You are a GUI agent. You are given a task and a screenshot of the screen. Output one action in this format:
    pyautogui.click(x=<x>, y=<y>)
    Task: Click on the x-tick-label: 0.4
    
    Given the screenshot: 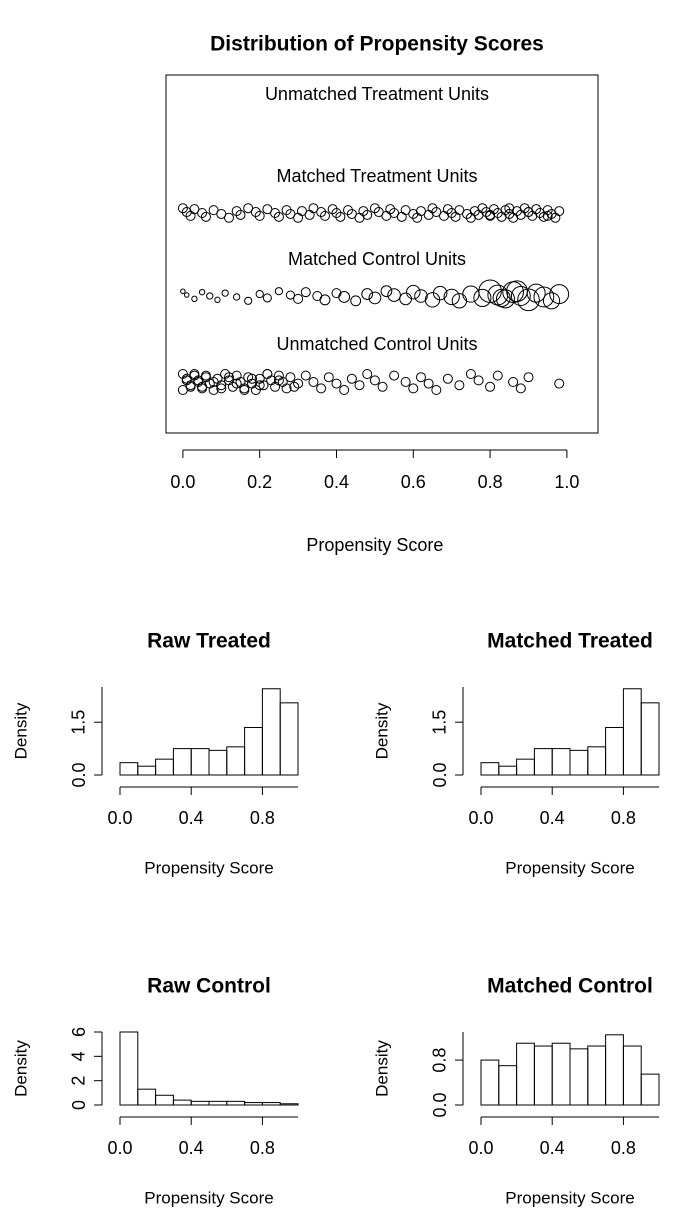 What is the action you would take?
    pyautogui.click(x=552, y=1148)
    